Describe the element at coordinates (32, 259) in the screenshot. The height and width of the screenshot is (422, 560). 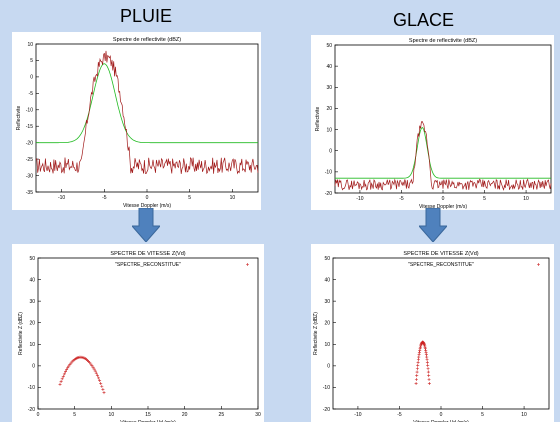
I see `y-tick-label: 50` at that location.